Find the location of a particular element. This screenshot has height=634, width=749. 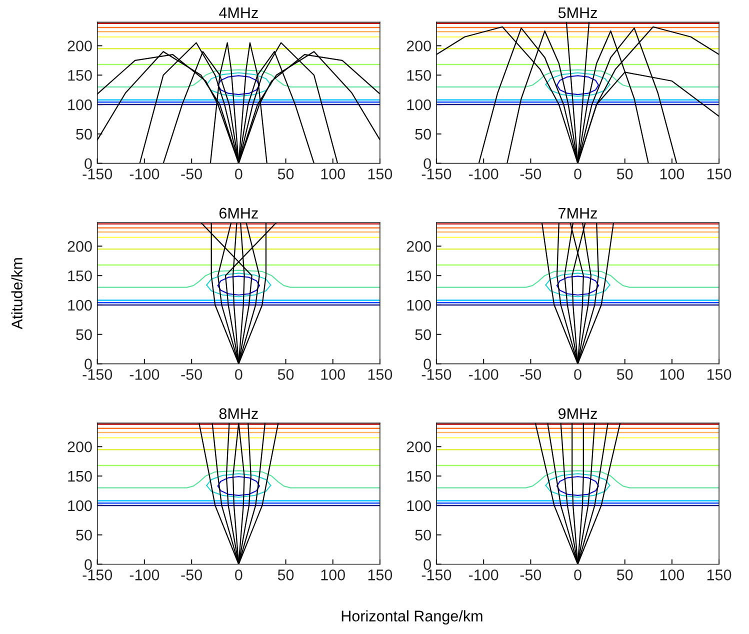

chart-title: 5MHz is located at coordinates (577, 13).